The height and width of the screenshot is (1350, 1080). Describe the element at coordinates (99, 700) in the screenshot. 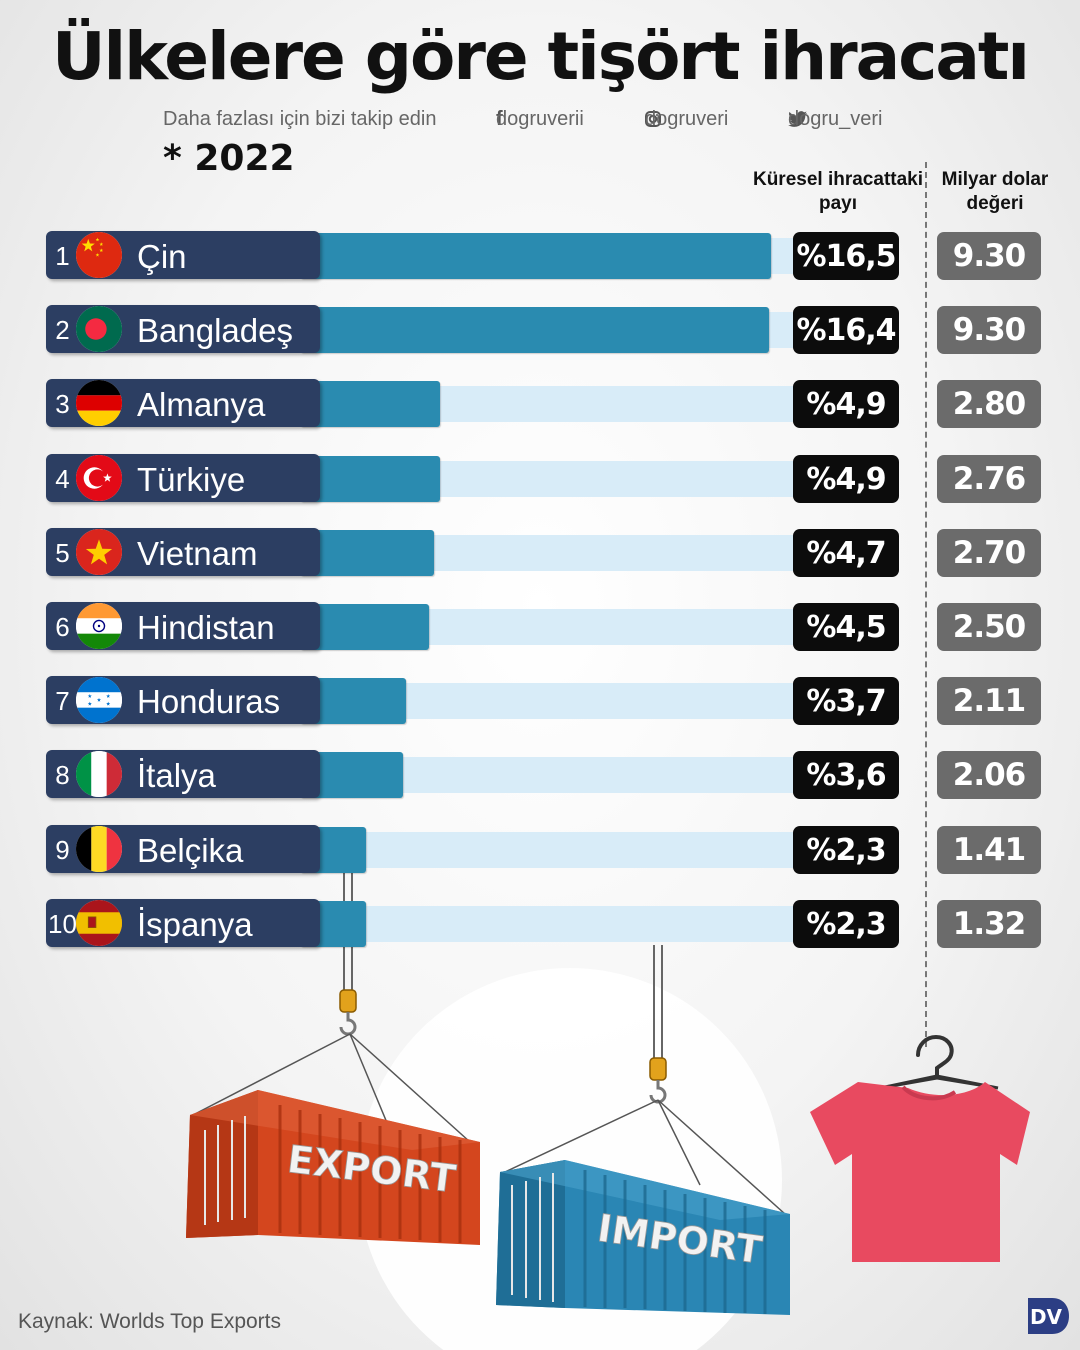

I see `flag-icon-hn` at that location.